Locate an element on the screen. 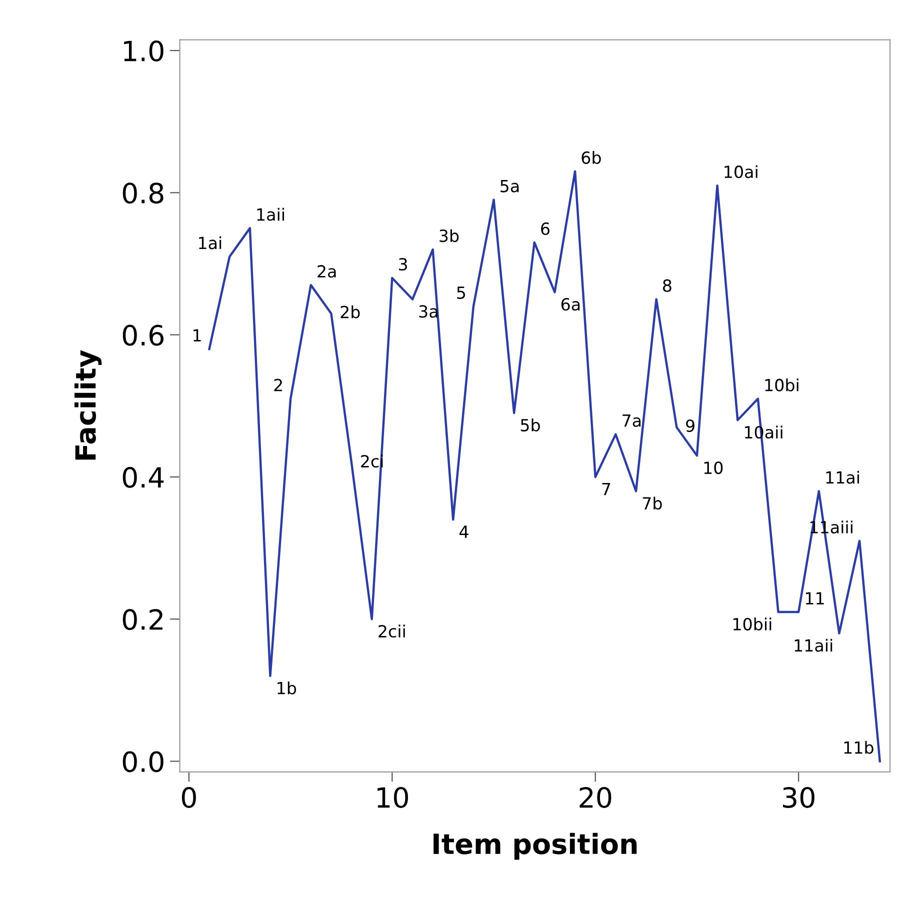 This screenshot has width=899, height=906. y-tick-label: 0.4 is located at coordinates (143, 477).